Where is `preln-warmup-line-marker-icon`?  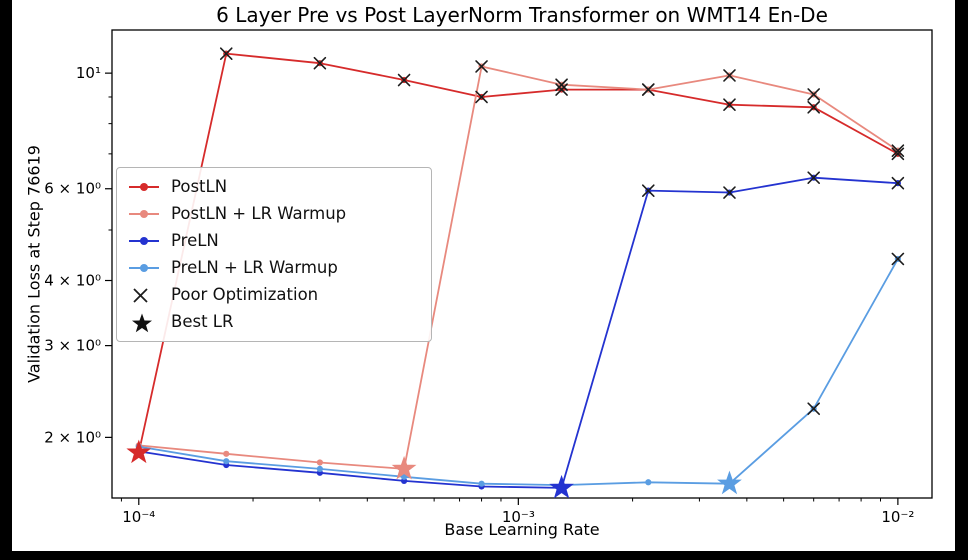 preln-warmup-line-marker-icon is located at coordinates (144, 268).